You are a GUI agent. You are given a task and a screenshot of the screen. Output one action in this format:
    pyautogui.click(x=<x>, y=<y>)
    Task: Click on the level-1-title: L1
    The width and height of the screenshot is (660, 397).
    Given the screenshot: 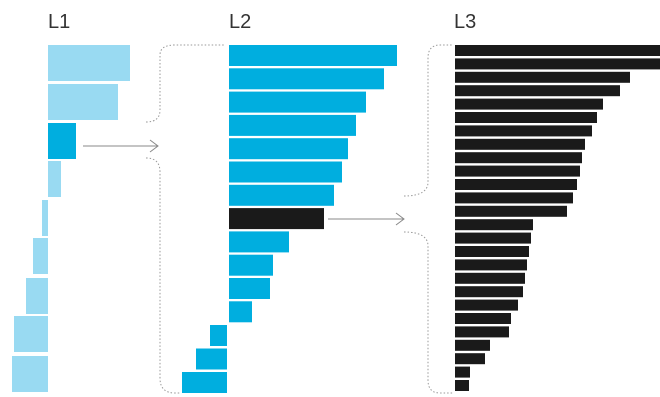 What is the action you would take?
    pyautogui.click(x=59, y=22)
    